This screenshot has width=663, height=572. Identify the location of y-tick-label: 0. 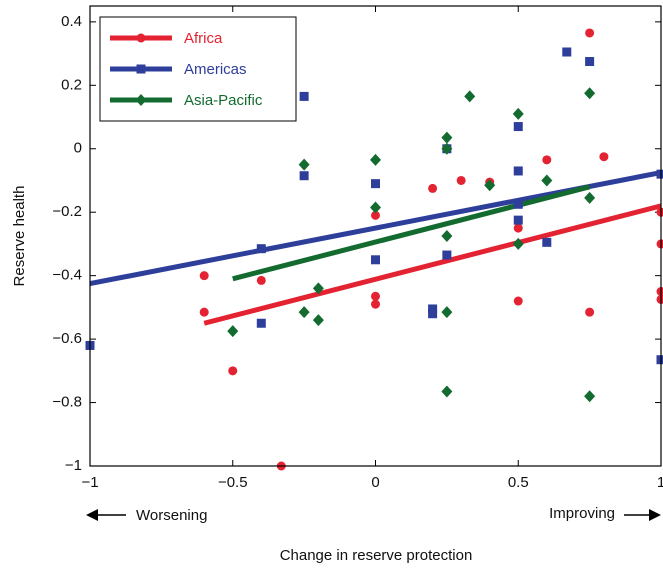
(78, 148).